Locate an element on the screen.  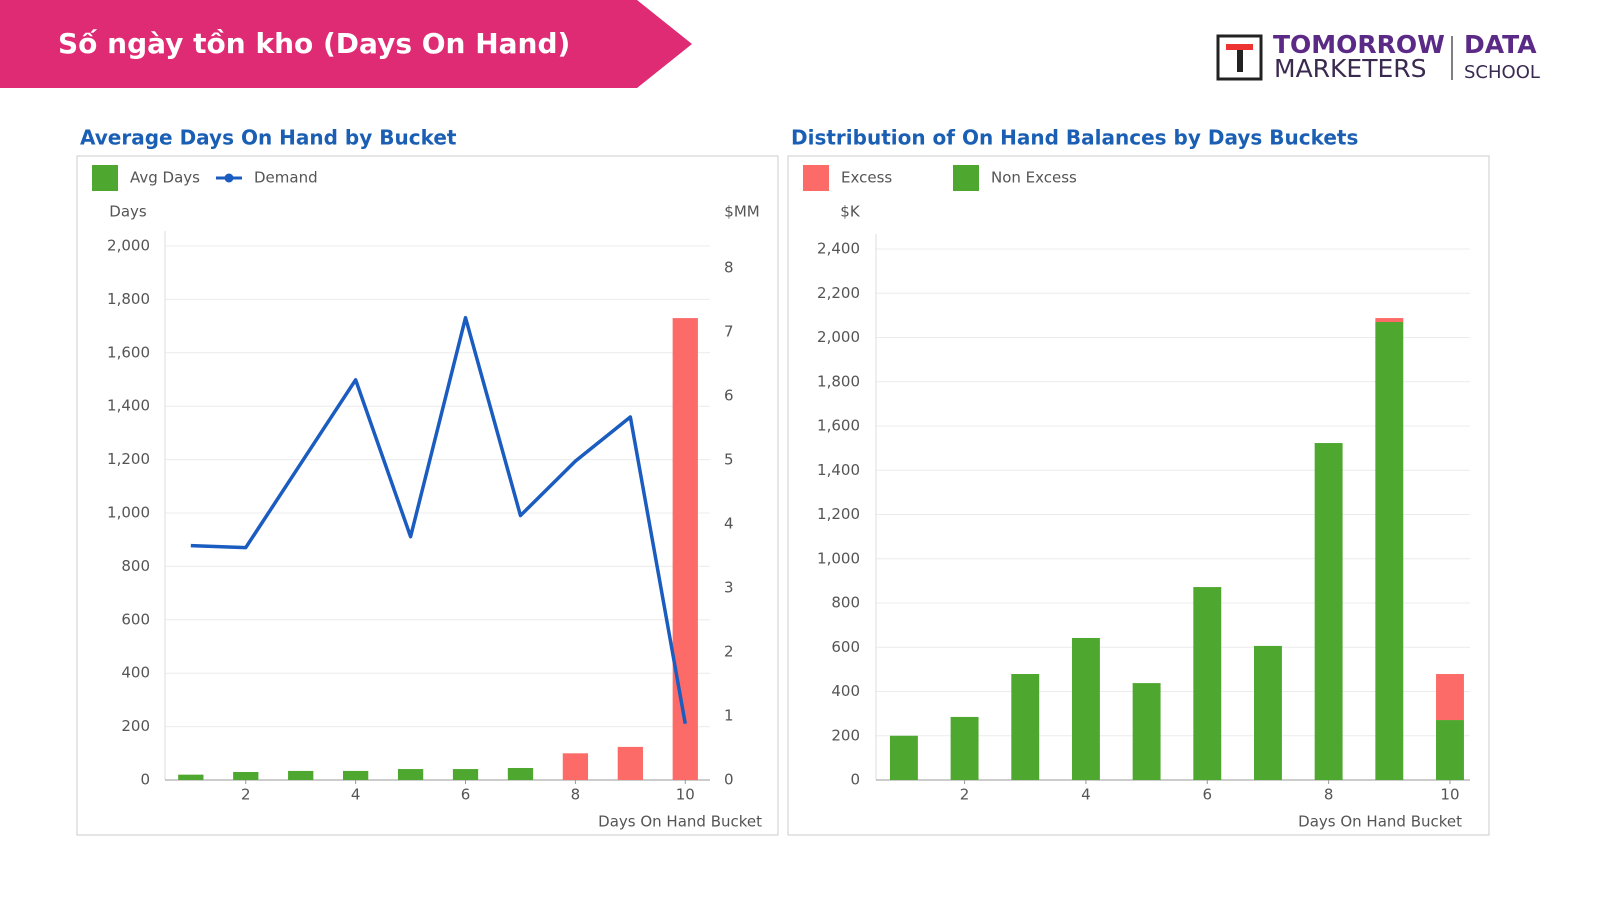
y2-tick-label: 2 is located at coordinates (729, 651).